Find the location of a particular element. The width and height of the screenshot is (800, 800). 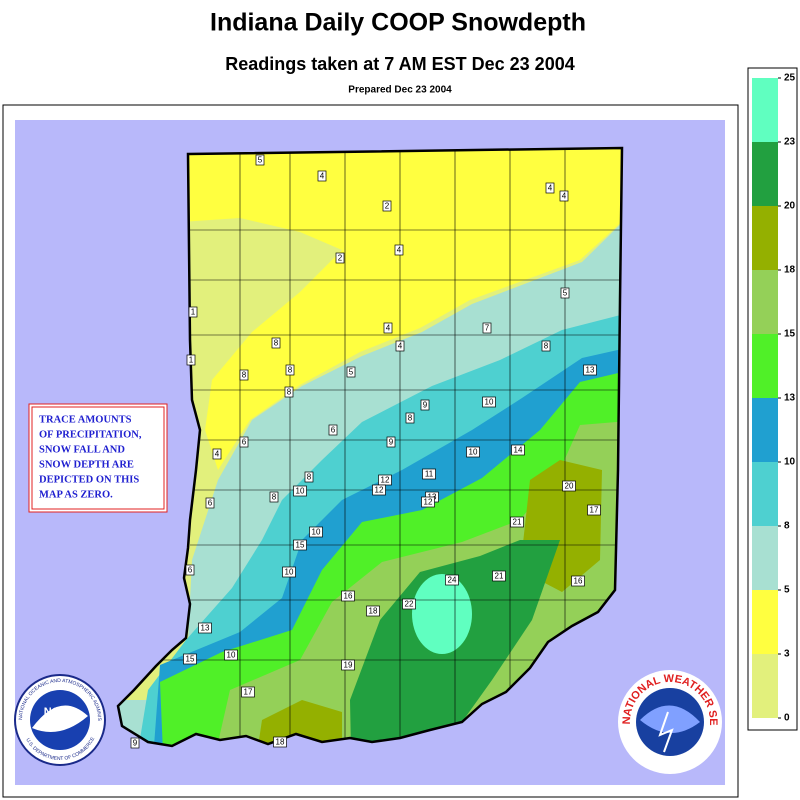

station-value: 24 is located at coordinates (452, 580).